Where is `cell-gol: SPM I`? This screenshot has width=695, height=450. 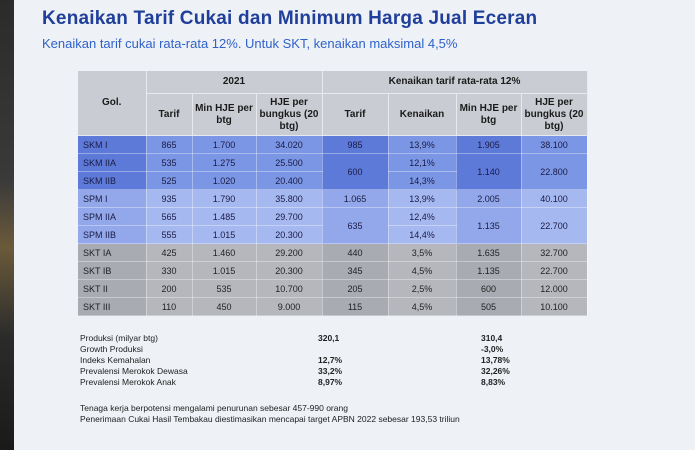 cell-gol: SPM I is located at coordinates (112, 198).